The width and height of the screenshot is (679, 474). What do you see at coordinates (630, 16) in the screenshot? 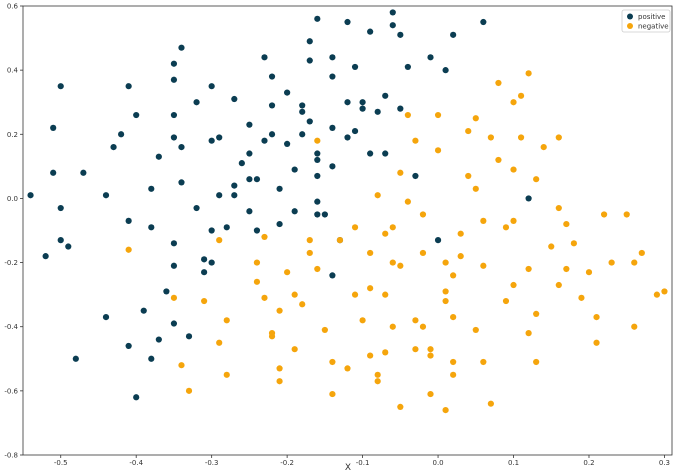
I see `legend-marker-positive` at bounding box center [630, 16].